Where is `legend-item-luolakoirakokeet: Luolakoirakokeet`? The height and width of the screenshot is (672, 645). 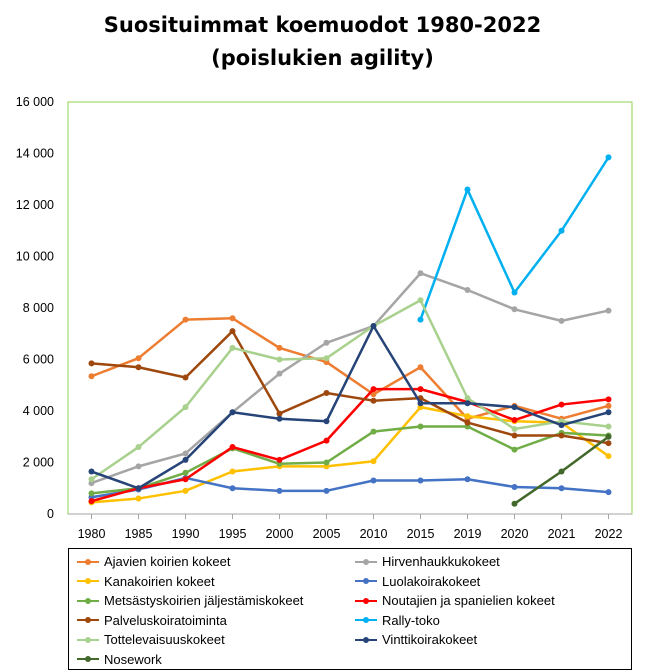 legend-item-luolakoirakokeet: Luolakoirakokeet is located at coordinates (417, 581).